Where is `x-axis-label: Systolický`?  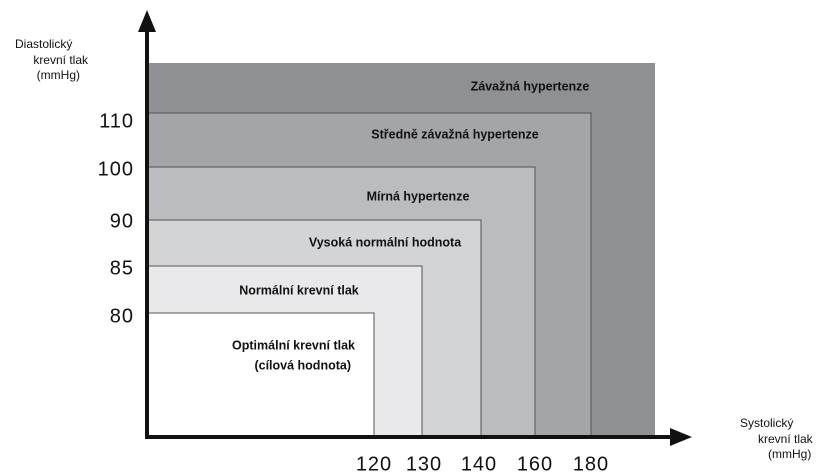
x-axis-label: Systolický is located at coordinates (766, 423).